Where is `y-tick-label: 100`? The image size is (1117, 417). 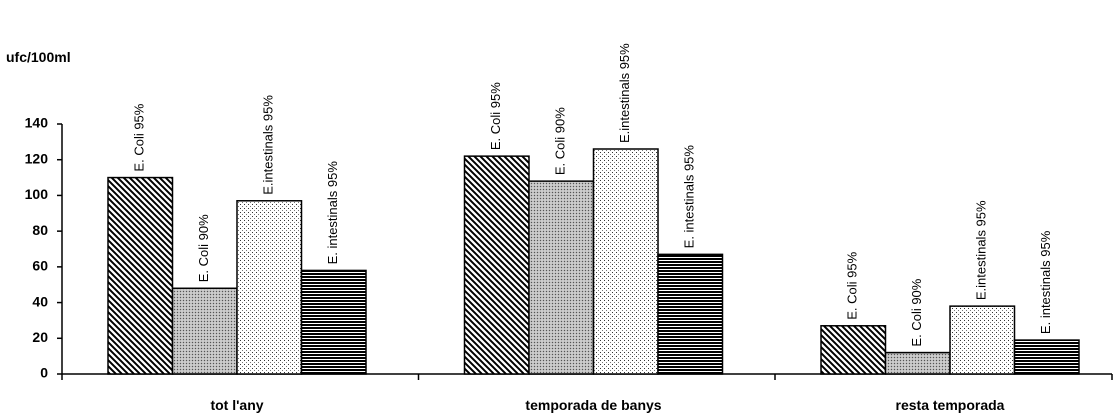 y-tick-label: 100 is located at coordinates (37, 194).